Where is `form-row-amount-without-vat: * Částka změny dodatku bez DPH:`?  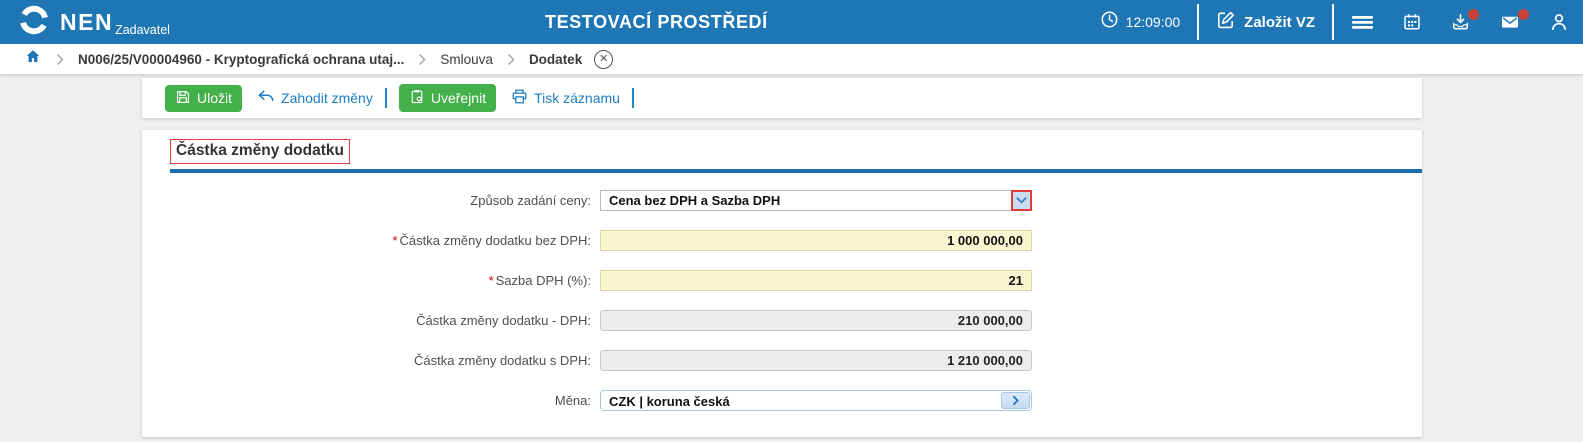 form-row-amount-without-vat: * Částka změny dodatku bez DPH: is located at coordinates (782, 240).